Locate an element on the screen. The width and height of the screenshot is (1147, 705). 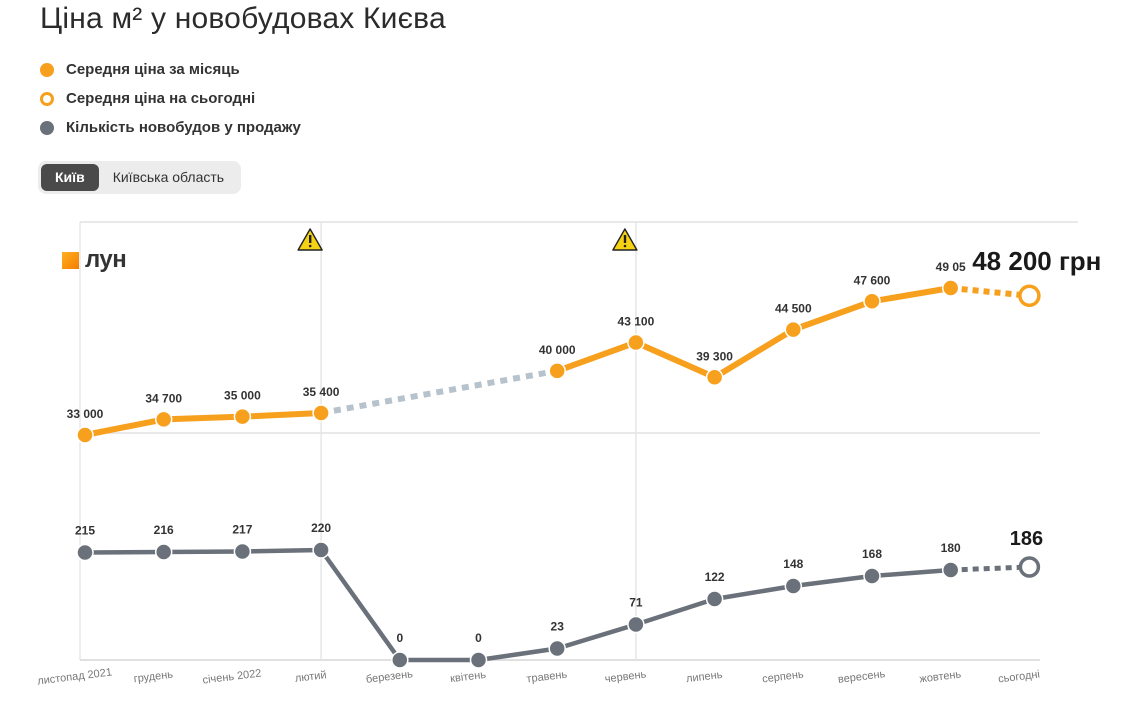
lun-logo: лун is located at coordinates (94, 260).